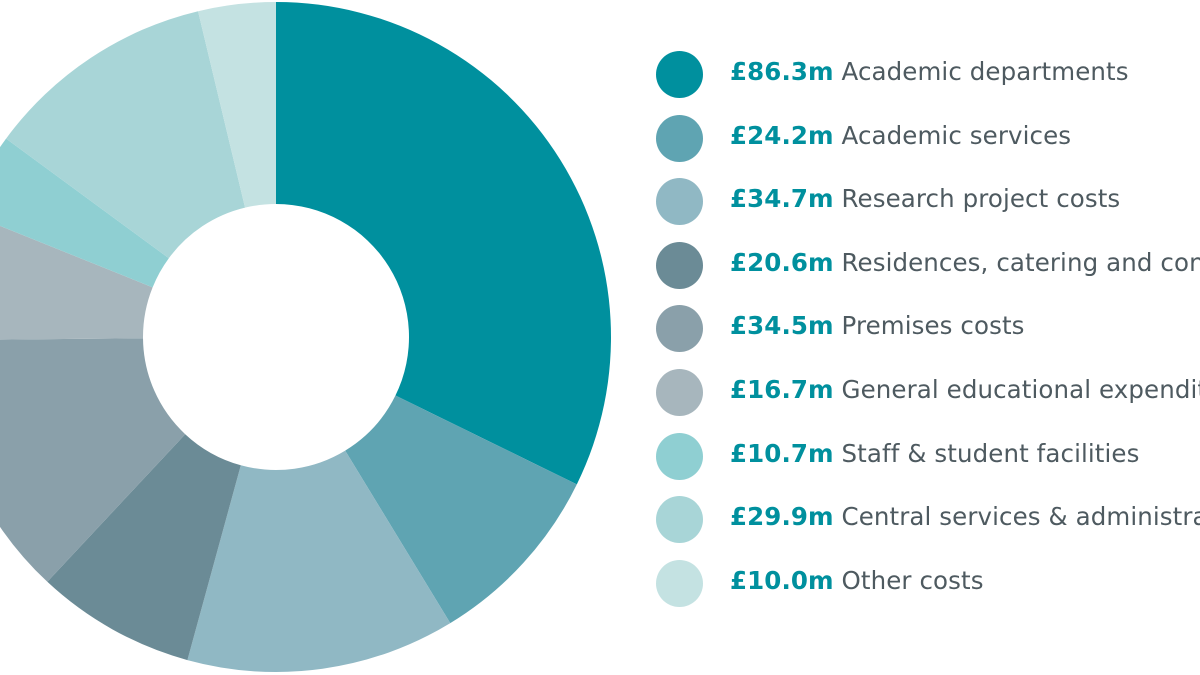 This screenshot has width=1200, height=675. I want to click on legend-item: £16.7m General educational expenditure, so click(928, 398).